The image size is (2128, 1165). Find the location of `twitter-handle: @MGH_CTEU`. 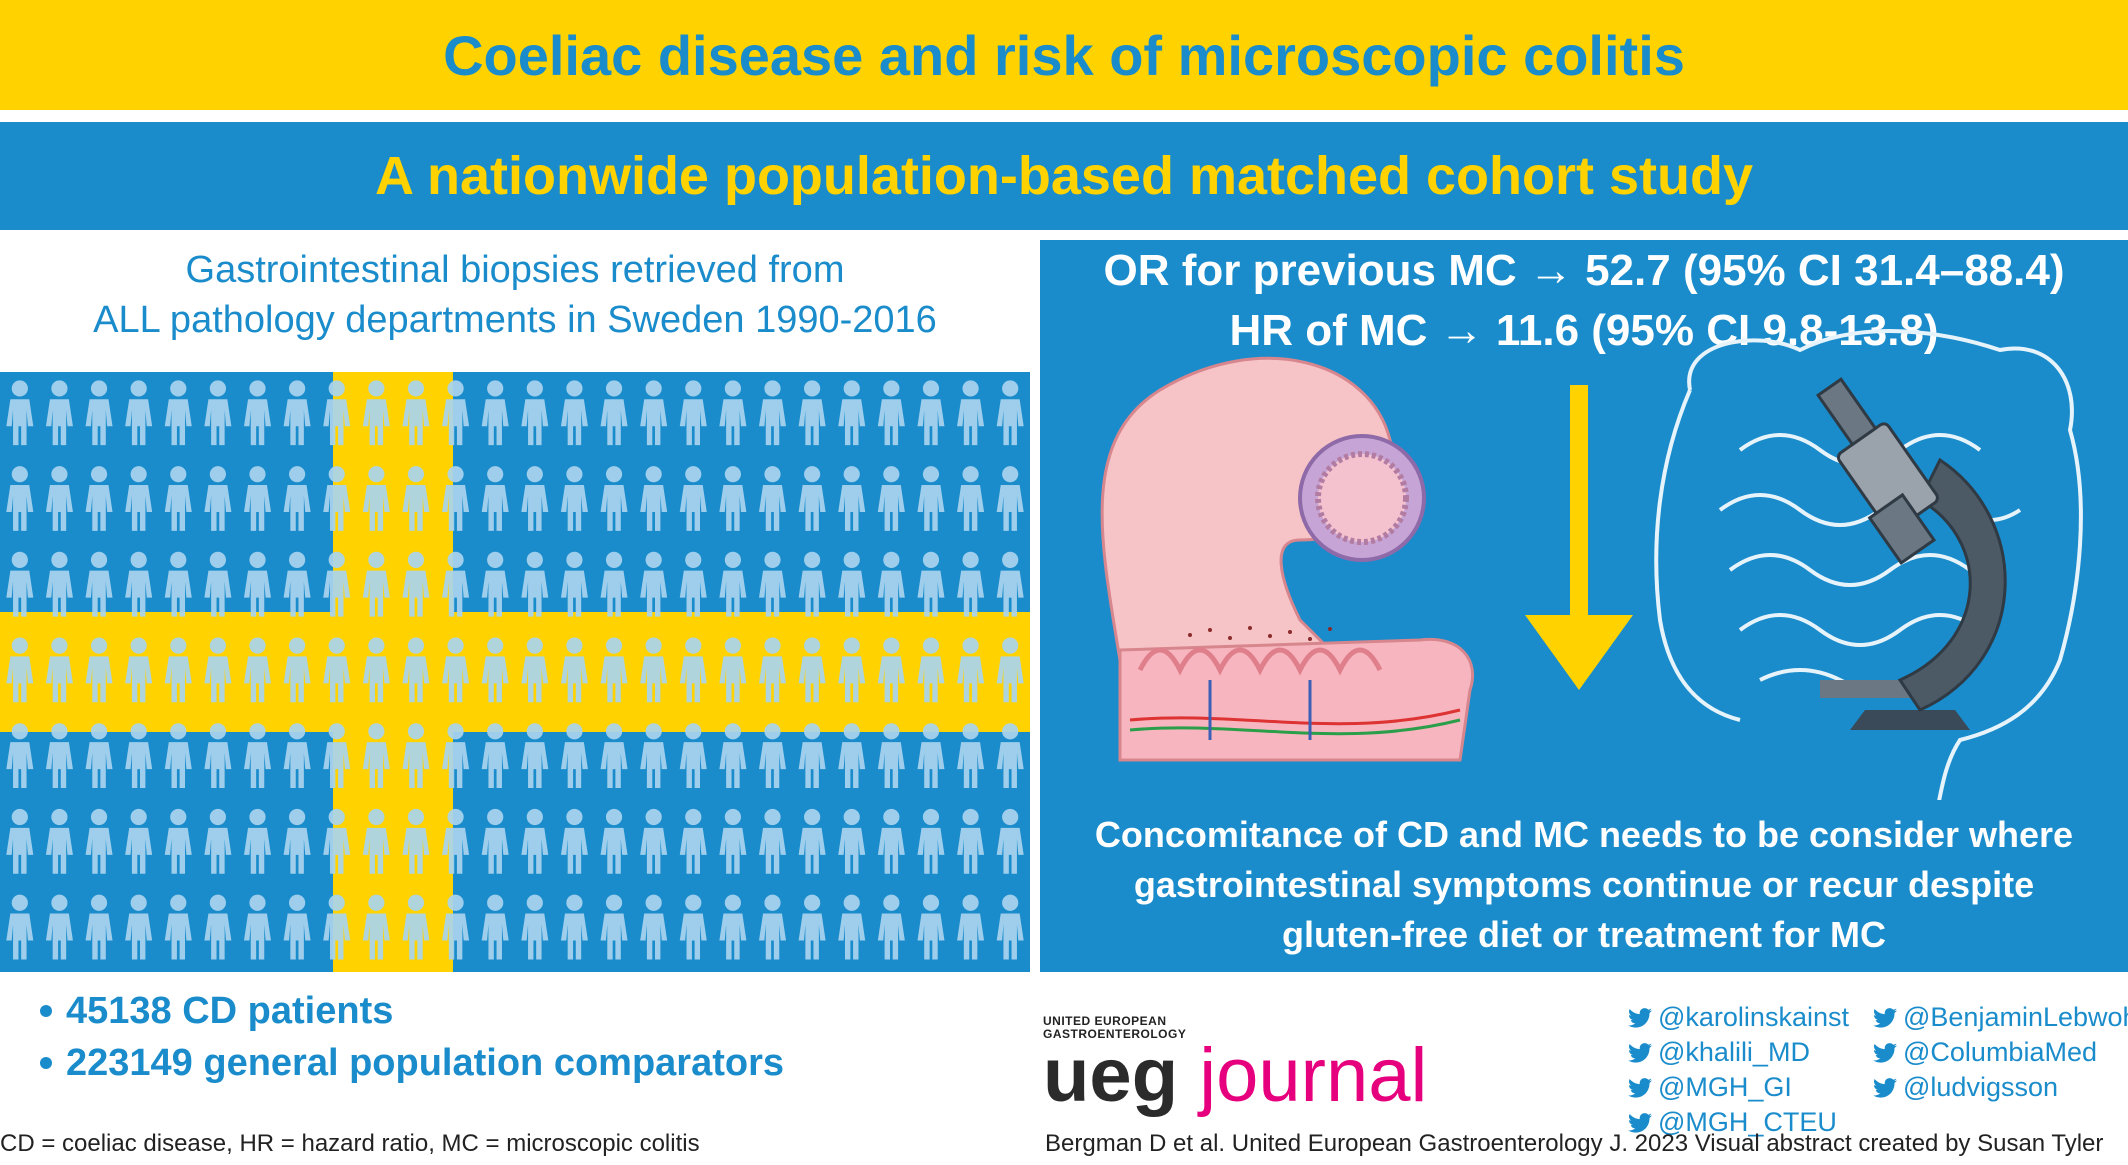

twitter-handle: @MGH_CTEU is located at coordinates (1738, 1122).